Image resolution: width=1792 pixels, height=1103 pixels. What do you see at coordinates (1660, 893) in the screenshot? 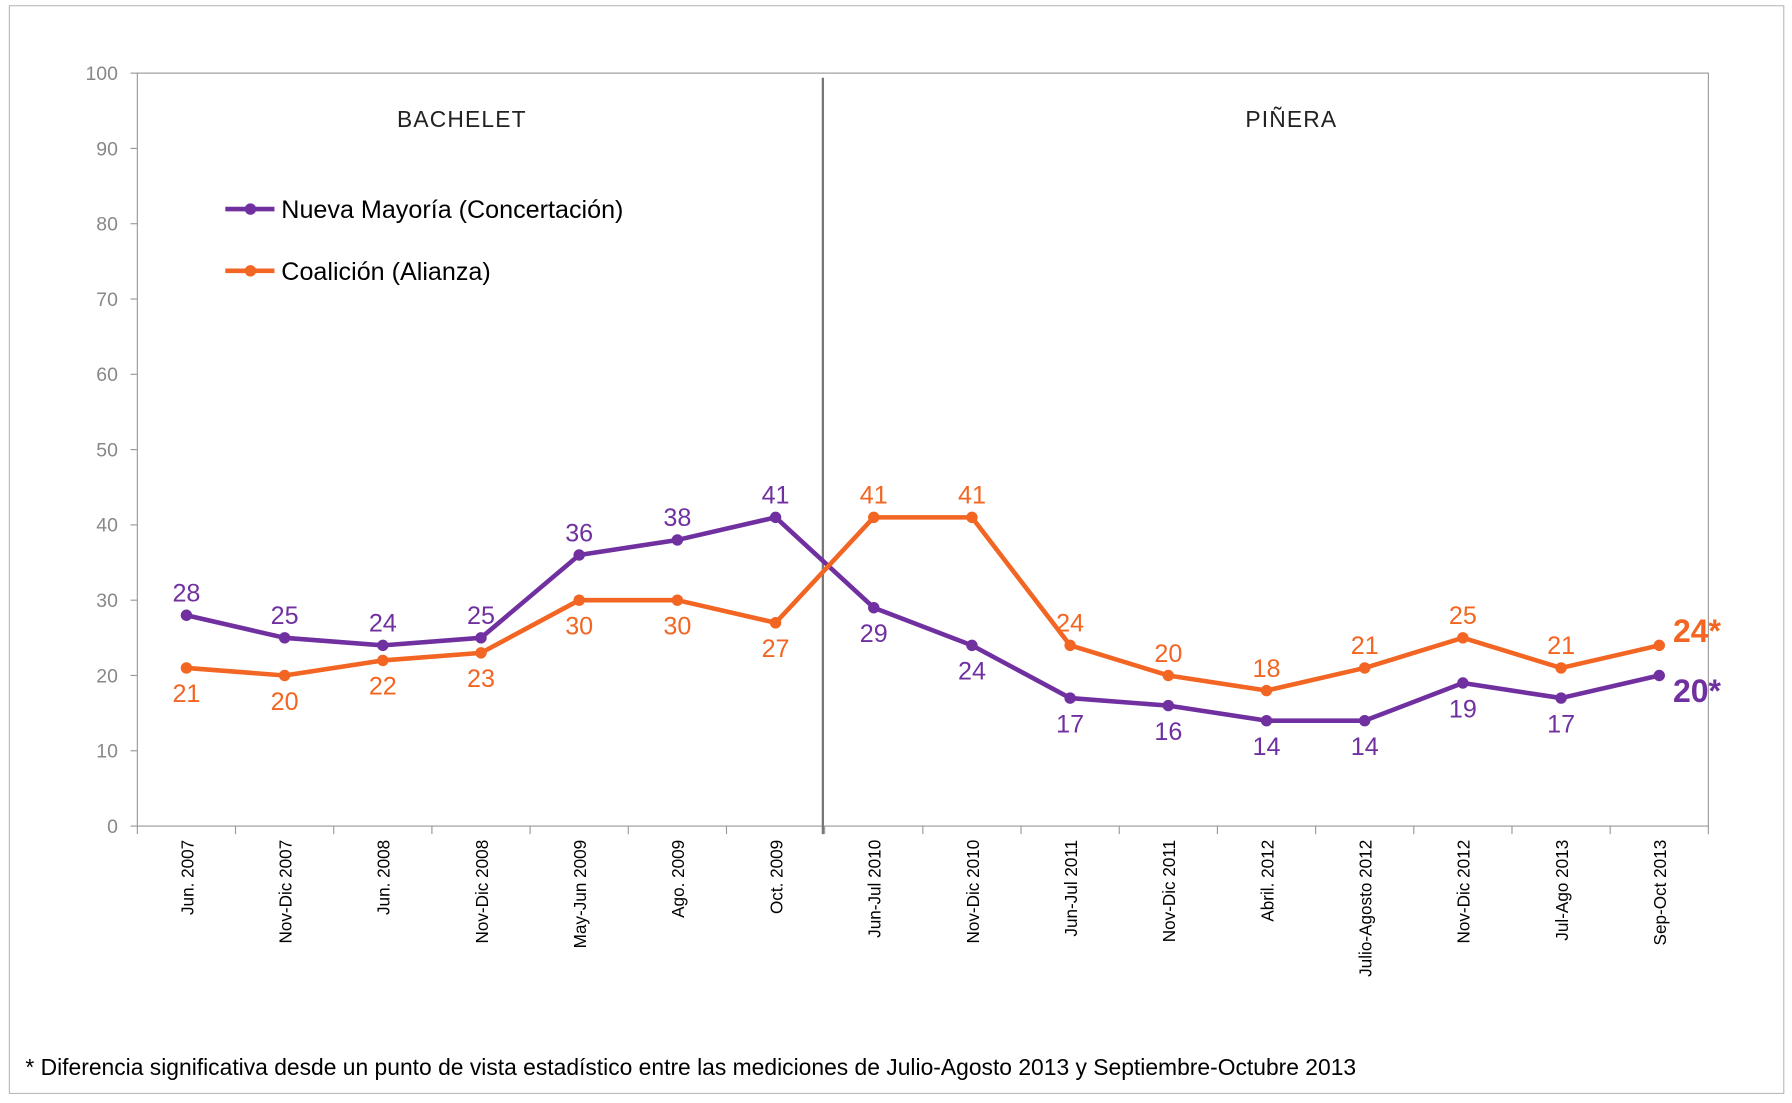
I see `x-tick-label: Sep-Oct 2013` at bounding box center [1660, 893].